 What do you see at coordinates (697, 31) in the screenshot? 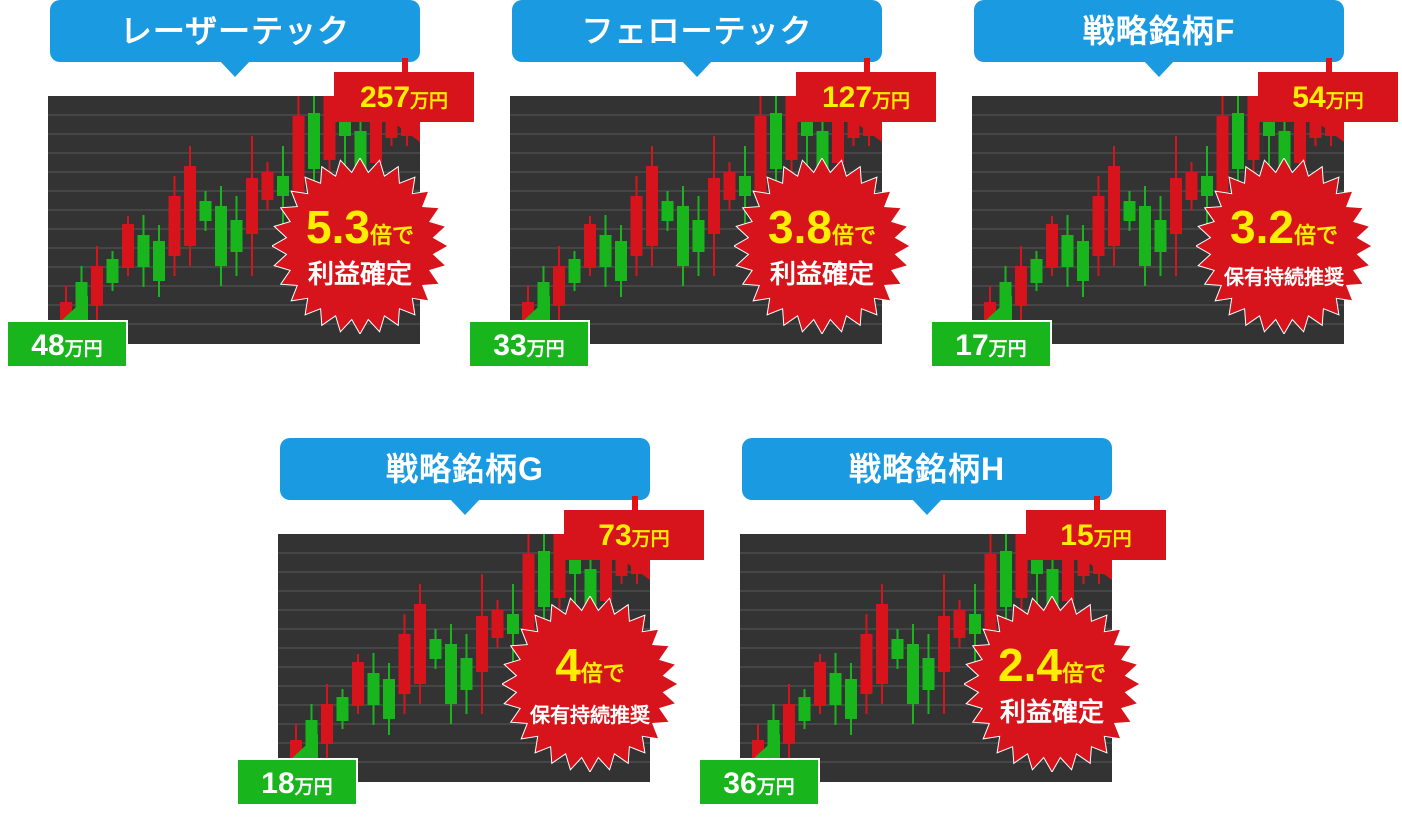
I see `stock-name-label: フェローテック` at bounding box center [697, 31].